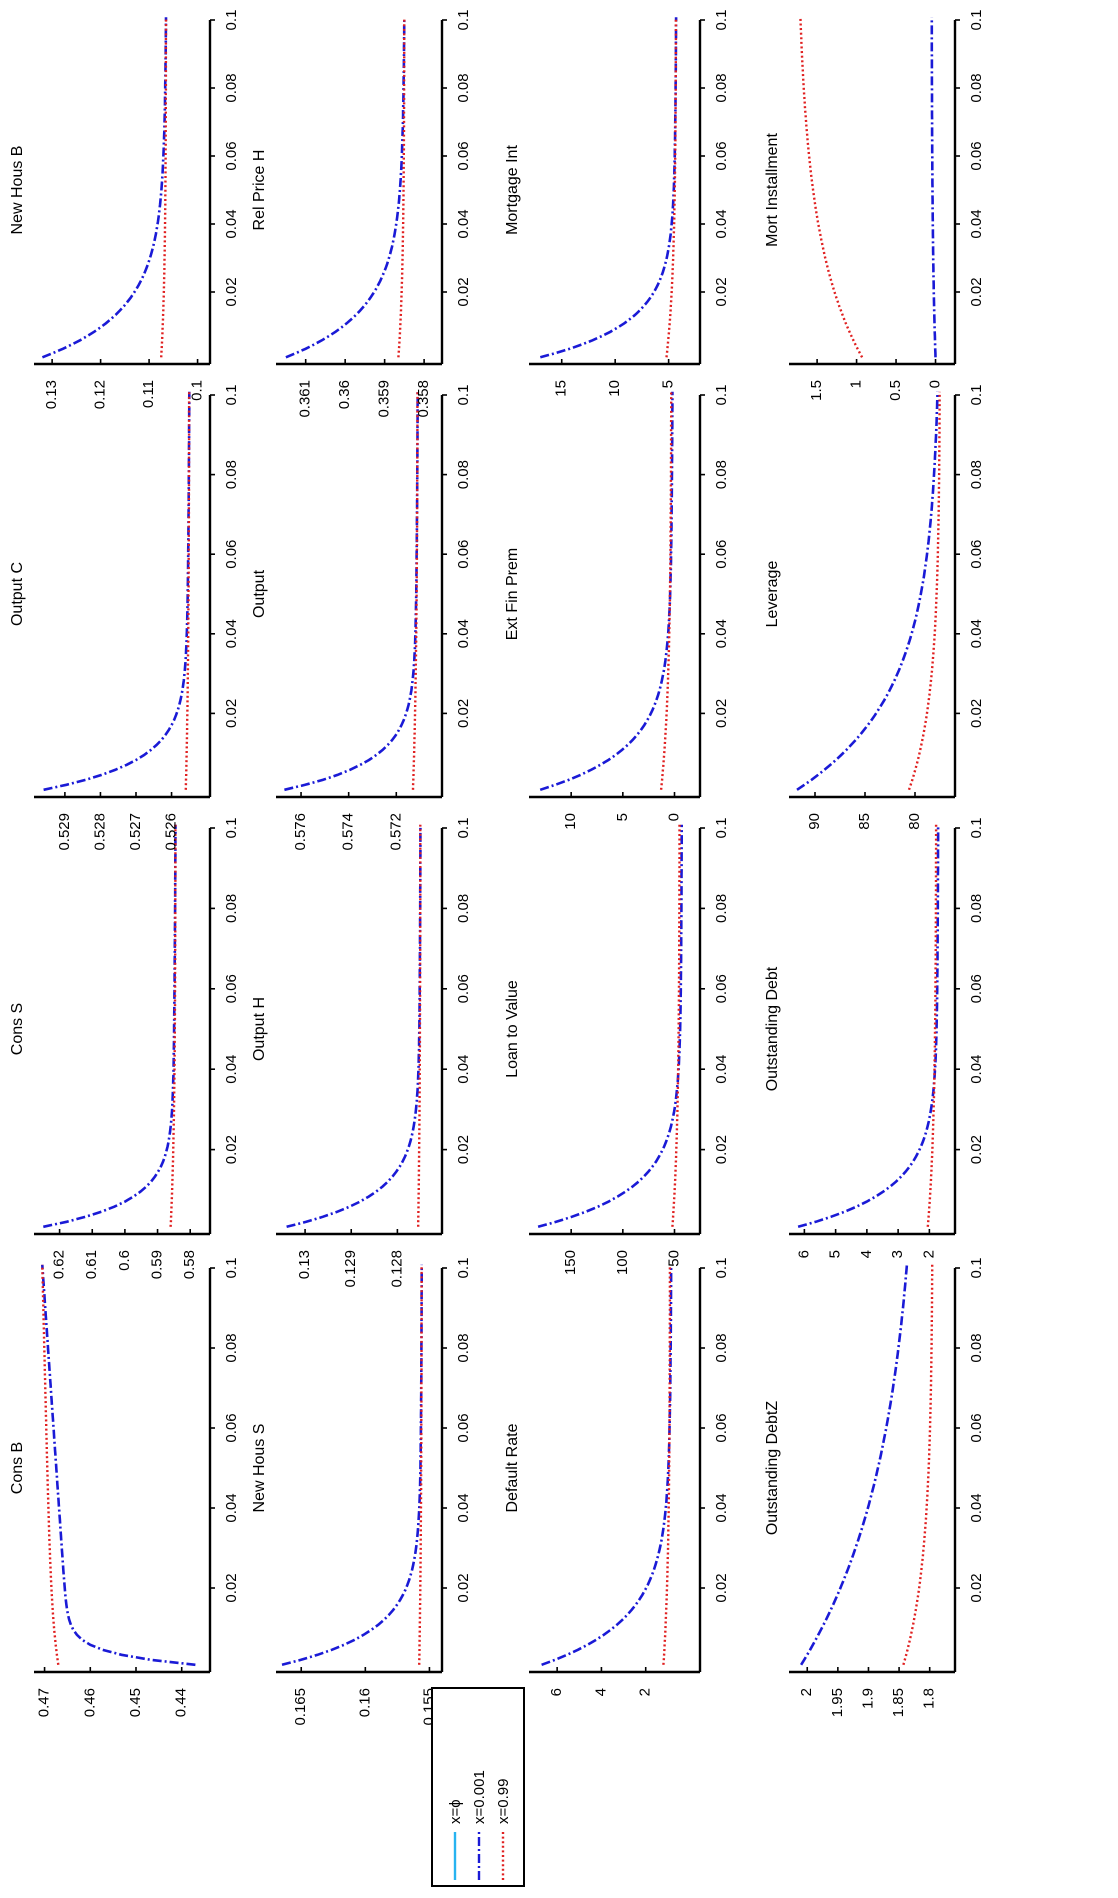 This screenshot has height=1898, width=1118. Describe the element at coordinates (645, 1692) in the screenshot. I see `y-tick-label: 2` at that location.